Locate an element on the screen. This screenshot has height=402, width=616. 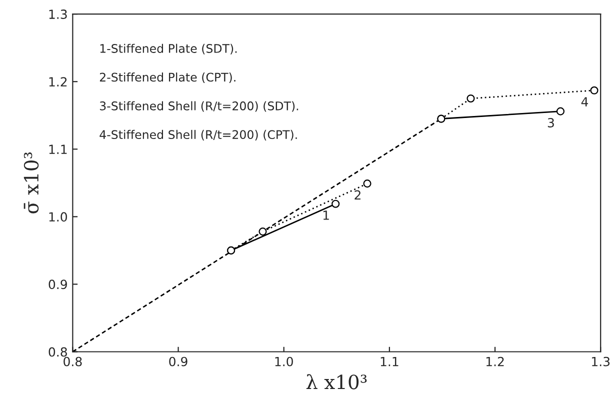
annotation: 1-Stiffened Plate (SDT). is located at coordinates (168, 49).